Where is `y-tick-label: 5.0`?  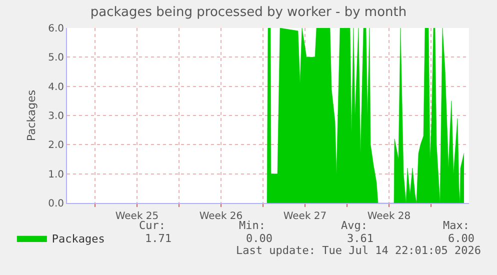
y-tick-label: 5.0 is located at coordinates (56, 58).